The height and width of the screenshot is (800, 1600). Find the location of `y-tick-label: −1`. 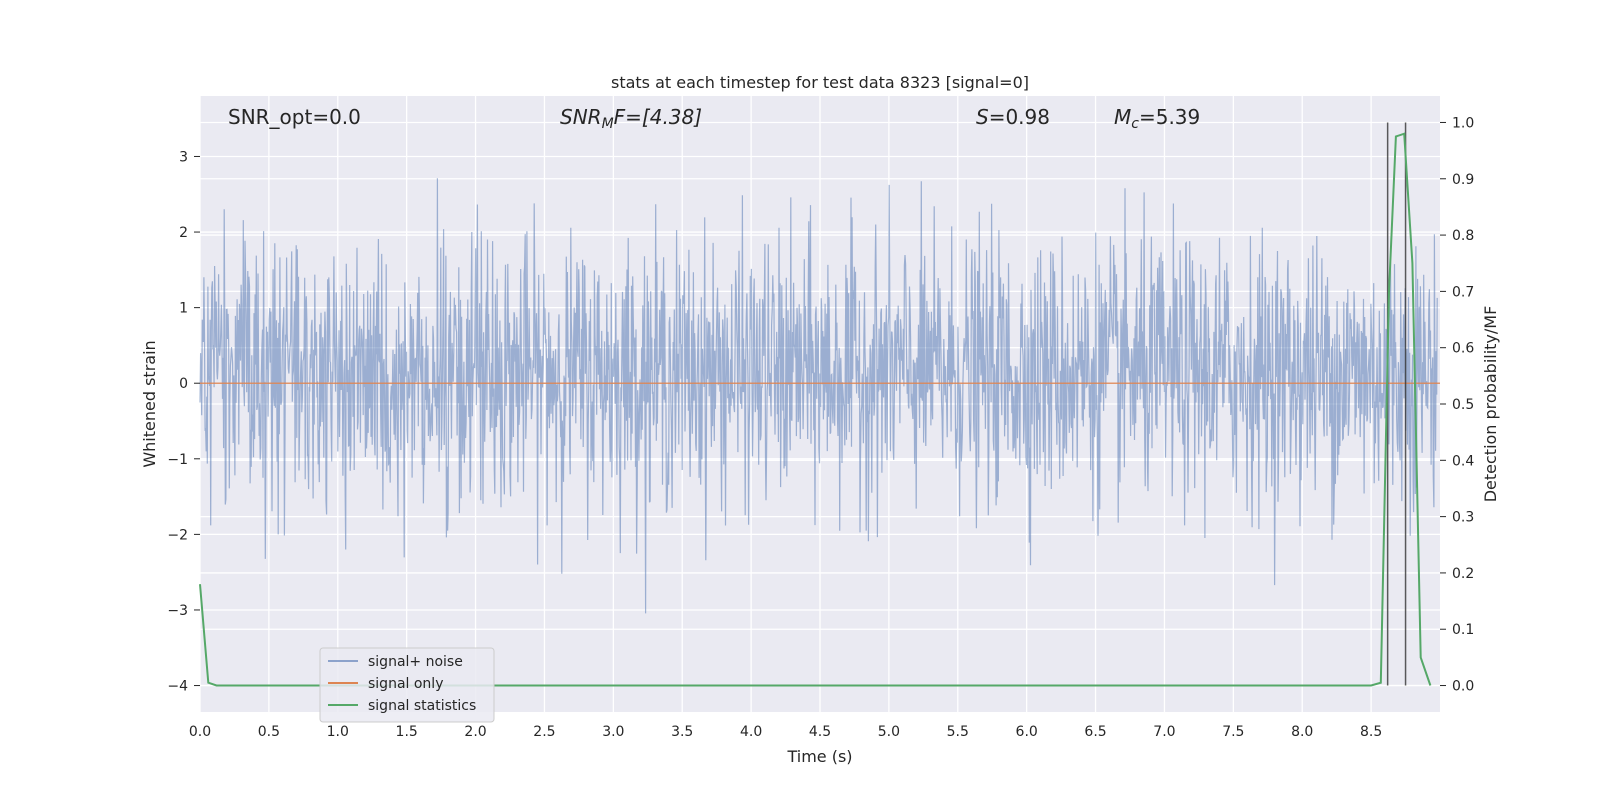

y-tick-label: −1 is located at coordinates (177, 460).